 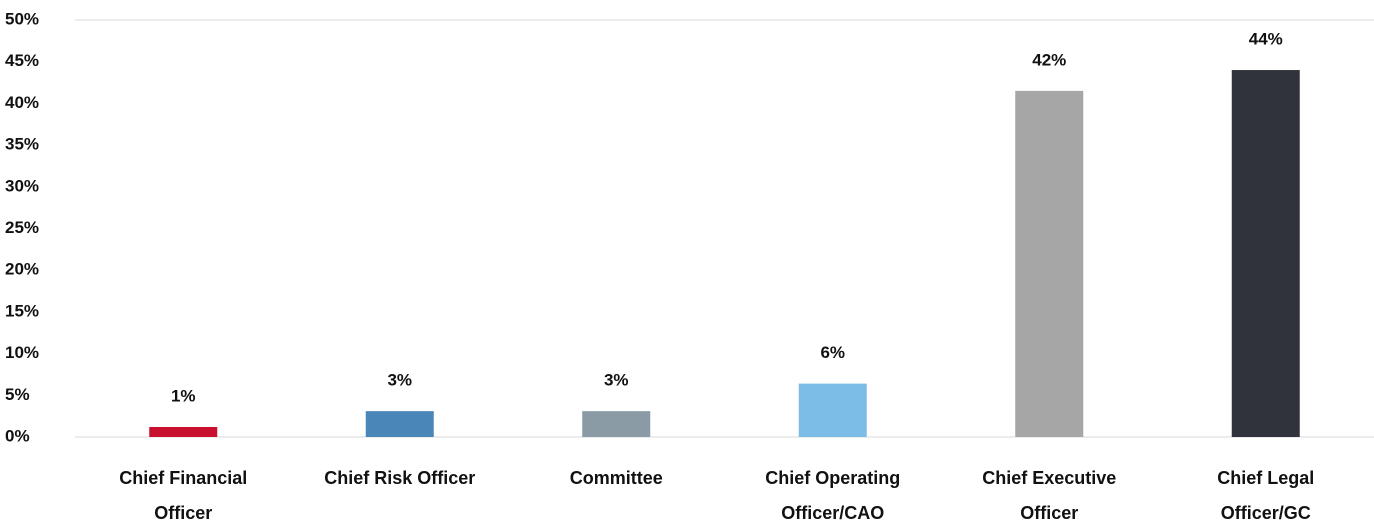 I want to click on value-label: 6%, so click(x=832, y=352).